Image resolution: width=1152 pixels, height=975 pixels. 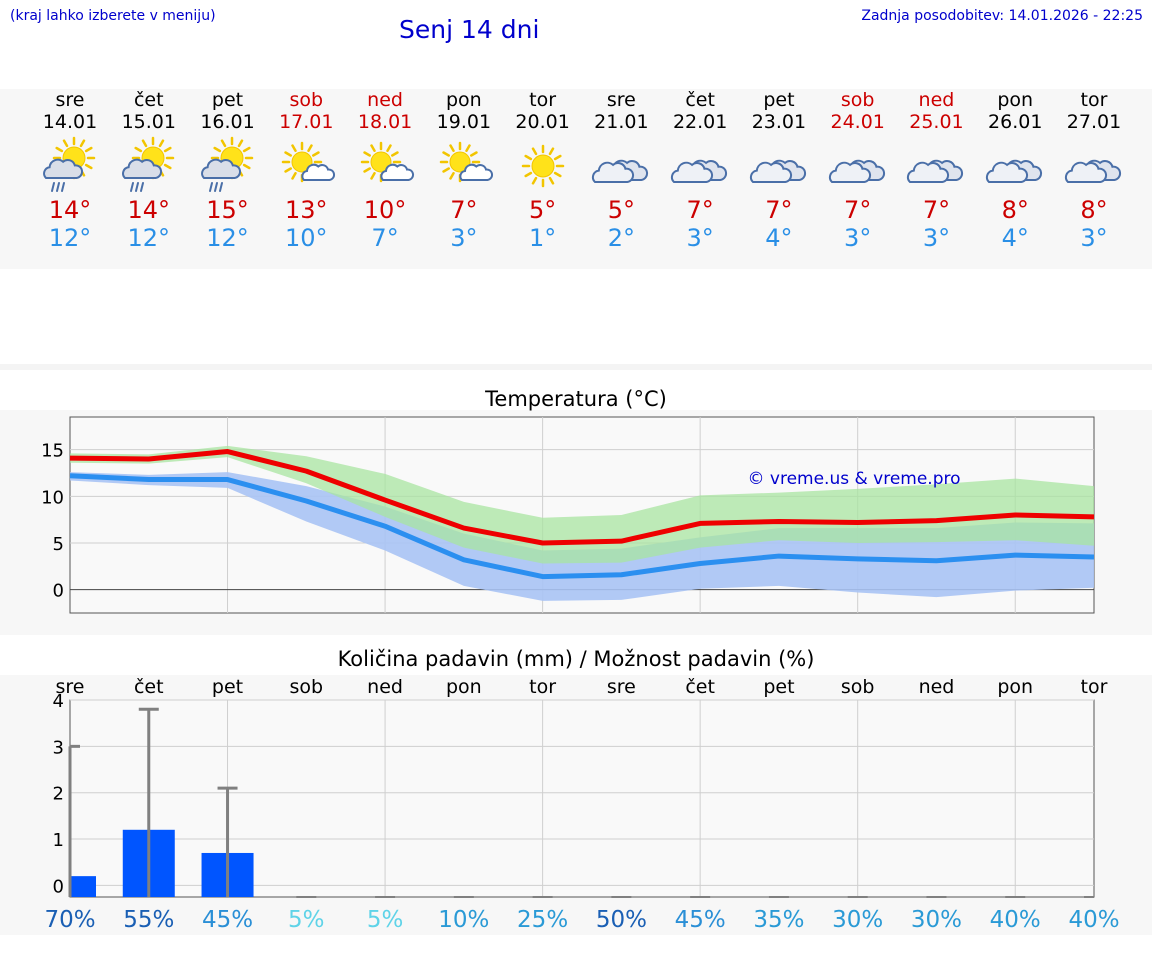 I want to click on precip-probability: 55%, so click(x=148, y=920).